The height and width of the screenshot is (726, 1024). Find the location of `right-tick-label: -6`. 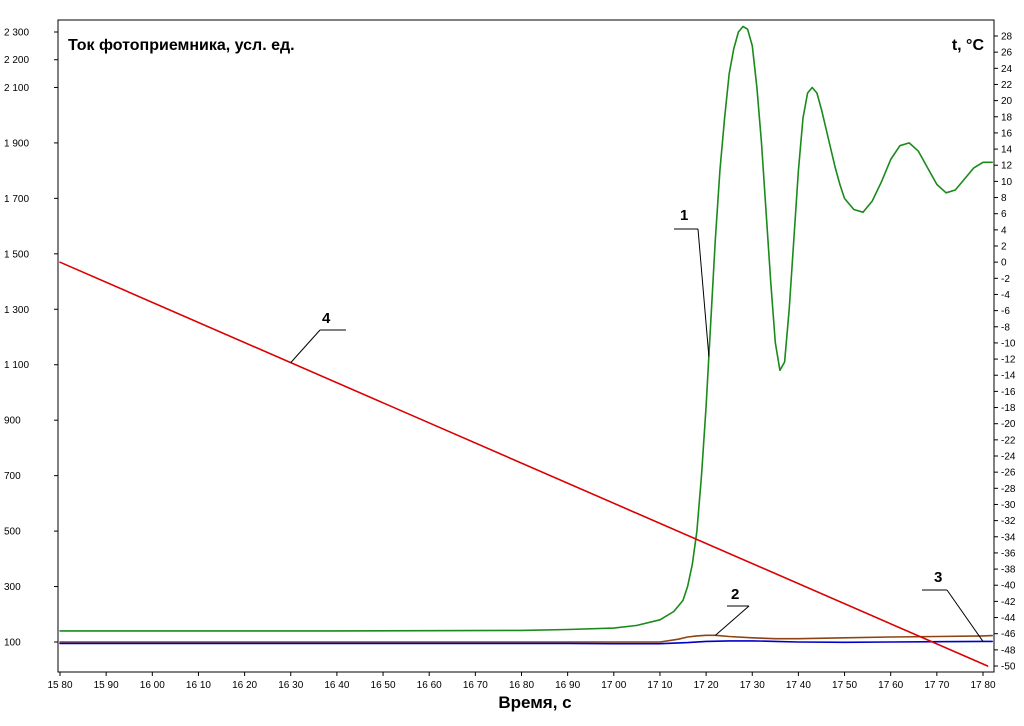

right-tick-label: -6 is located at coordinates (1005, 311).